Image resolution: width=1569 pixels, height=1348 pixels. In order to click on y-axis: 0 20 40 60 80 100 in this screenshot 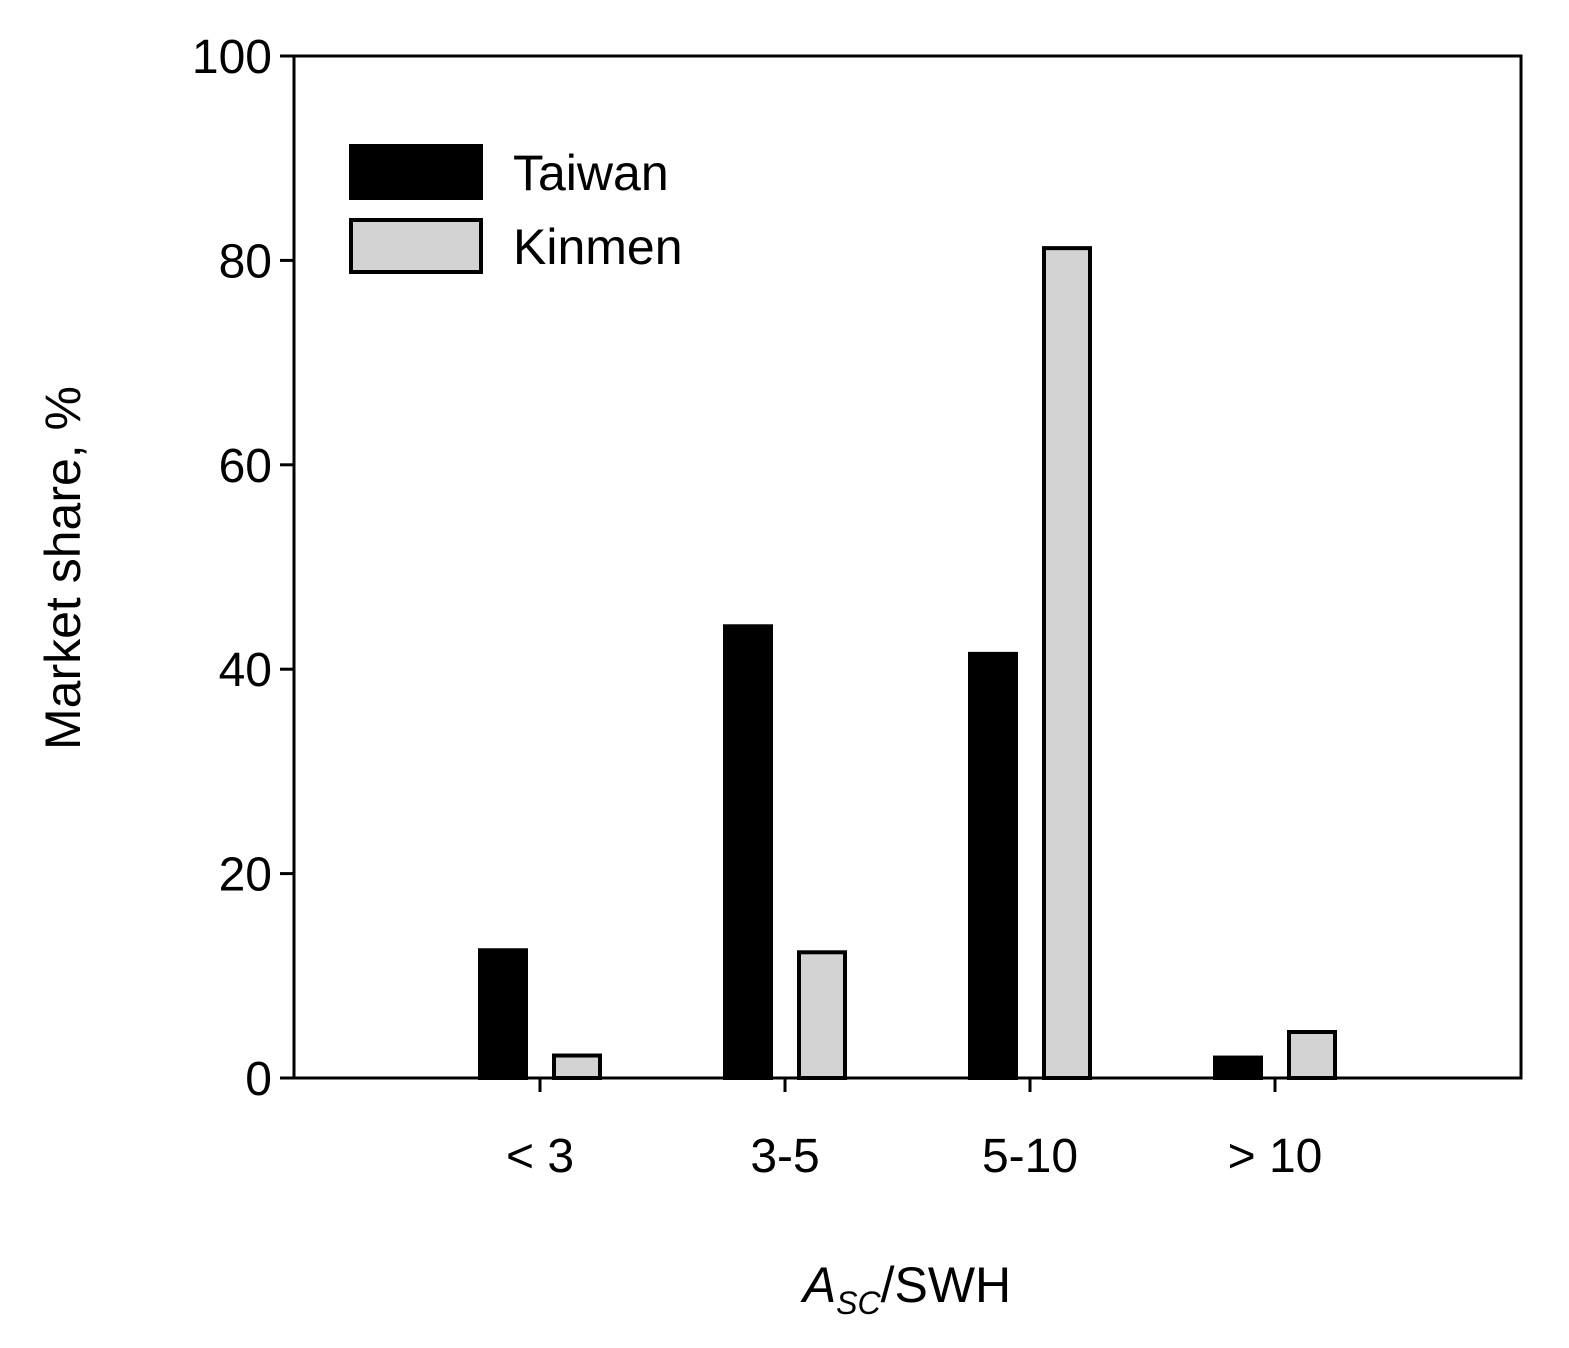, I will do `click(243, 568)`.